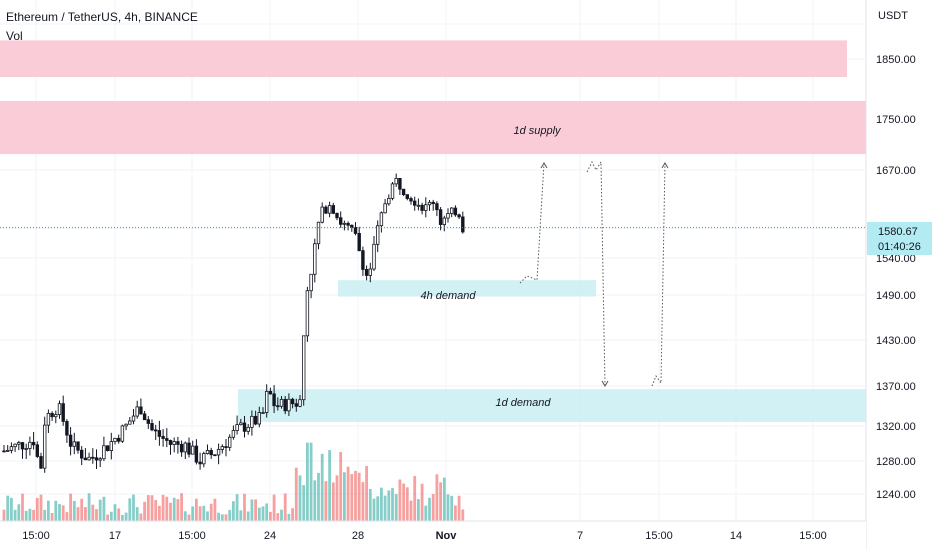 The height and width of the screenshot is (550, 932). What do you see at coordinates (102, 17) in the screenshot?
I see `symbol-title: Ethereum / TetherUS, 4h, BINANCE` at bounding box center [102, 17].